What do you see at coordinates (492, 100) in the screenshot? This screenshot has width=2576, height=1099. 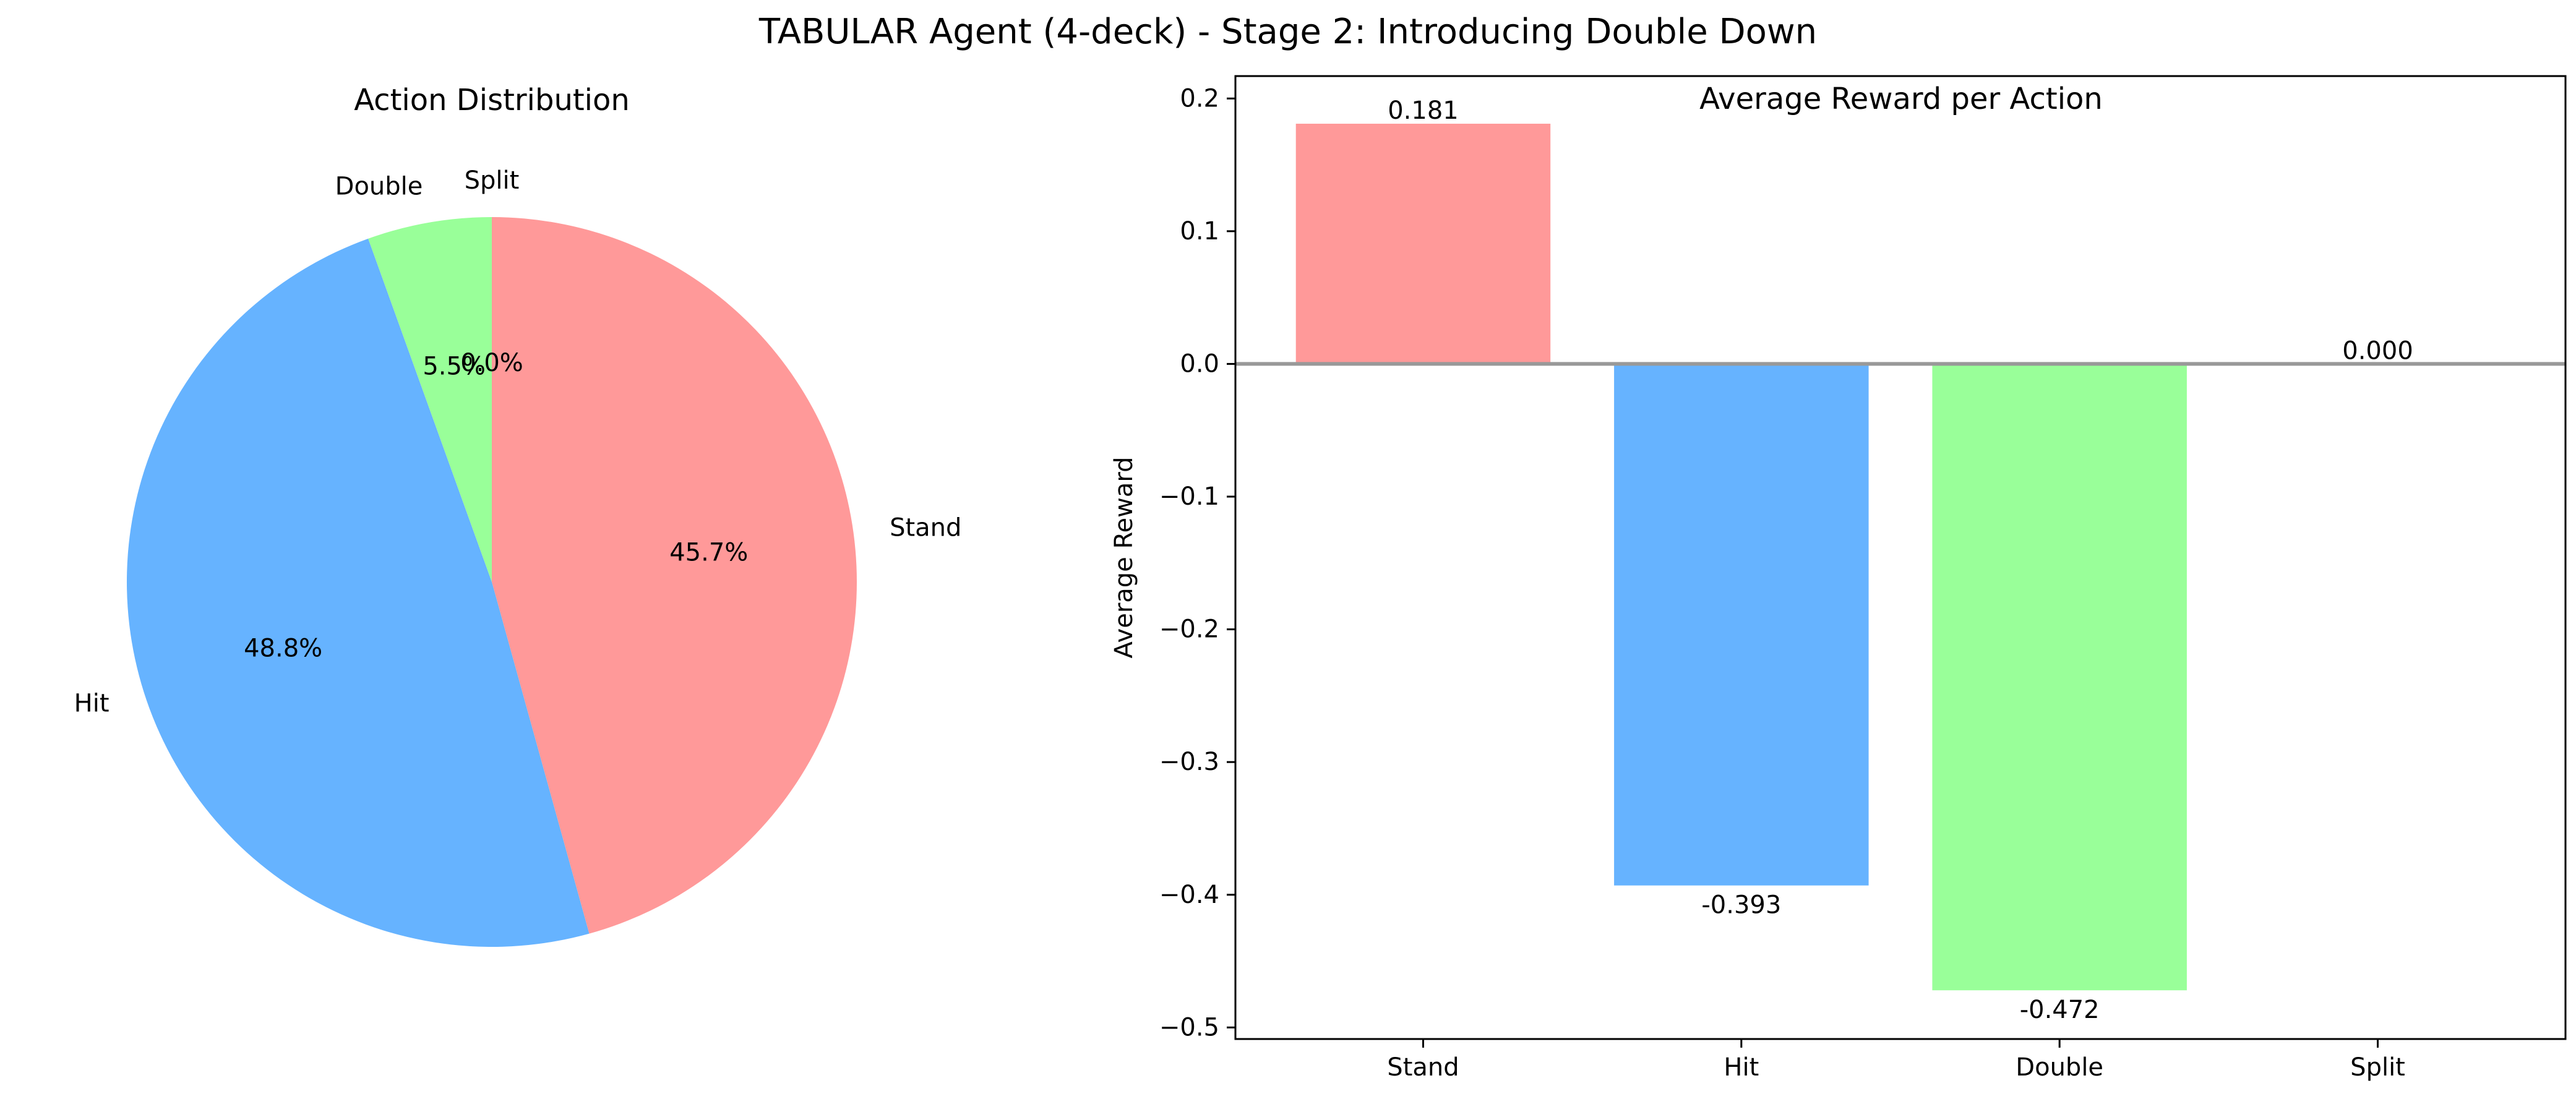 I see `pie-title: Action Distribution` at bounding box center [492, 100].